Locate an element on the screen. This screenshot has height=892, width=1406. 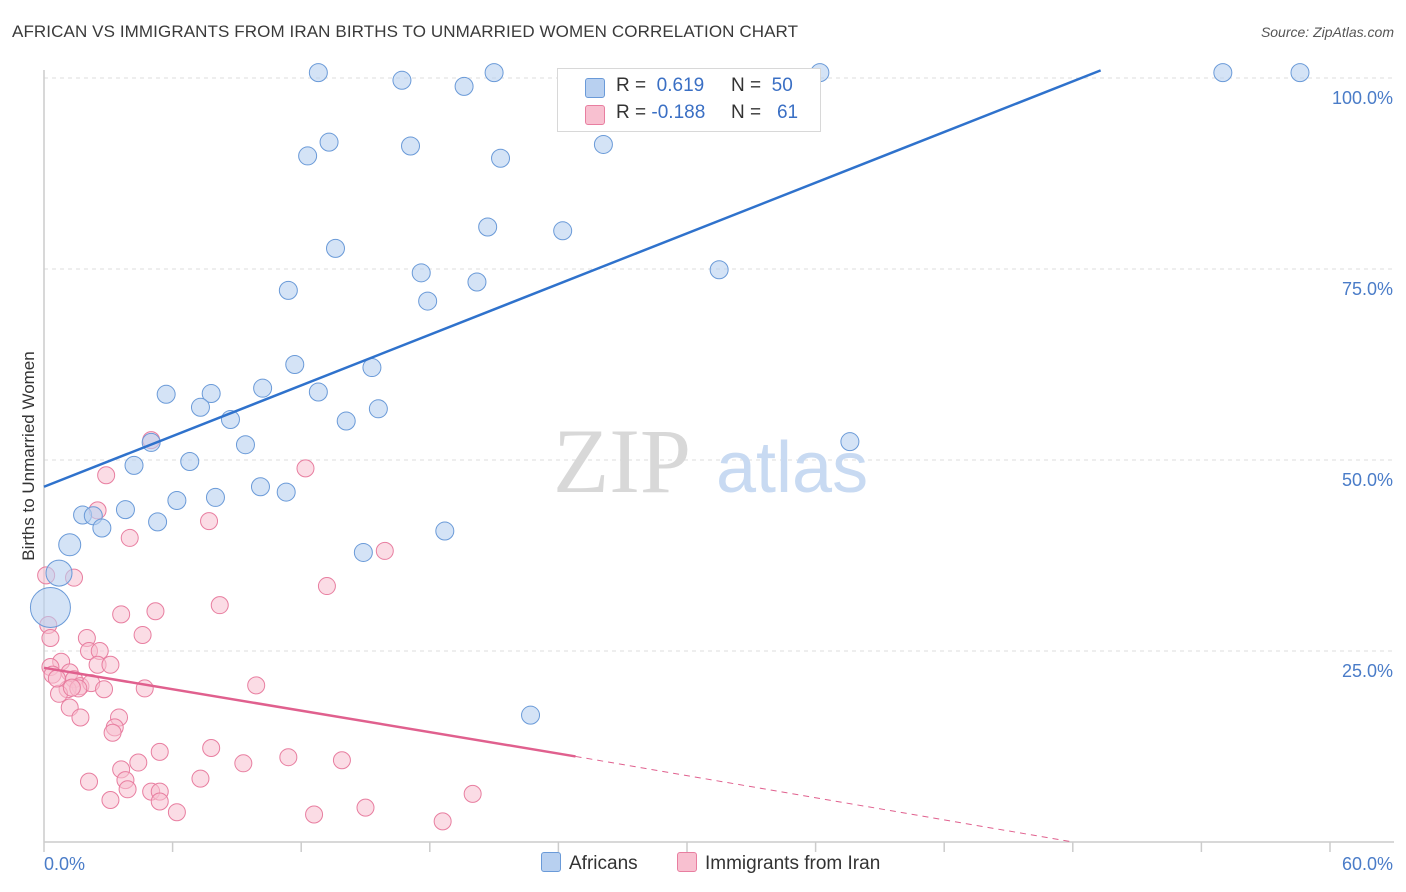
legend-n-africans: N = 50 is located at coordinates (762, 85).